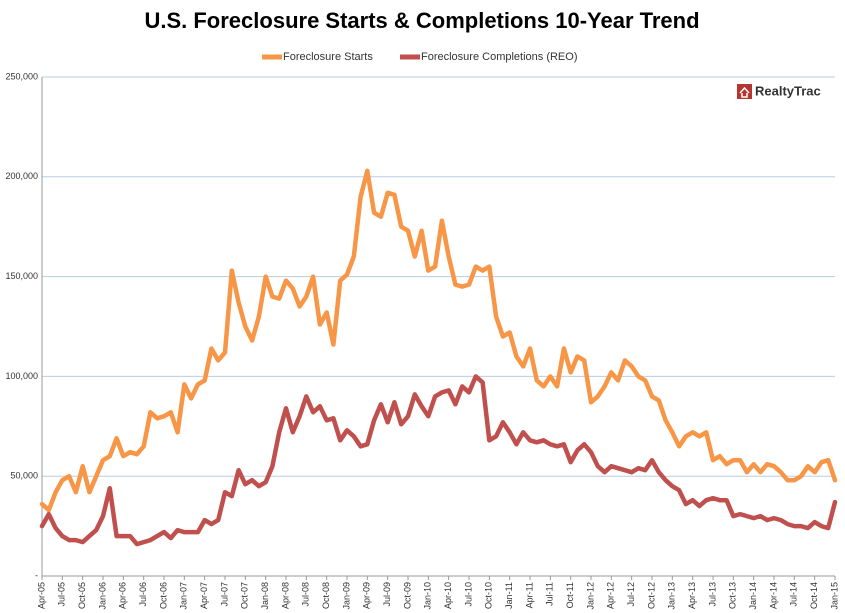  I want to click on logo-house, so click(744, 92).